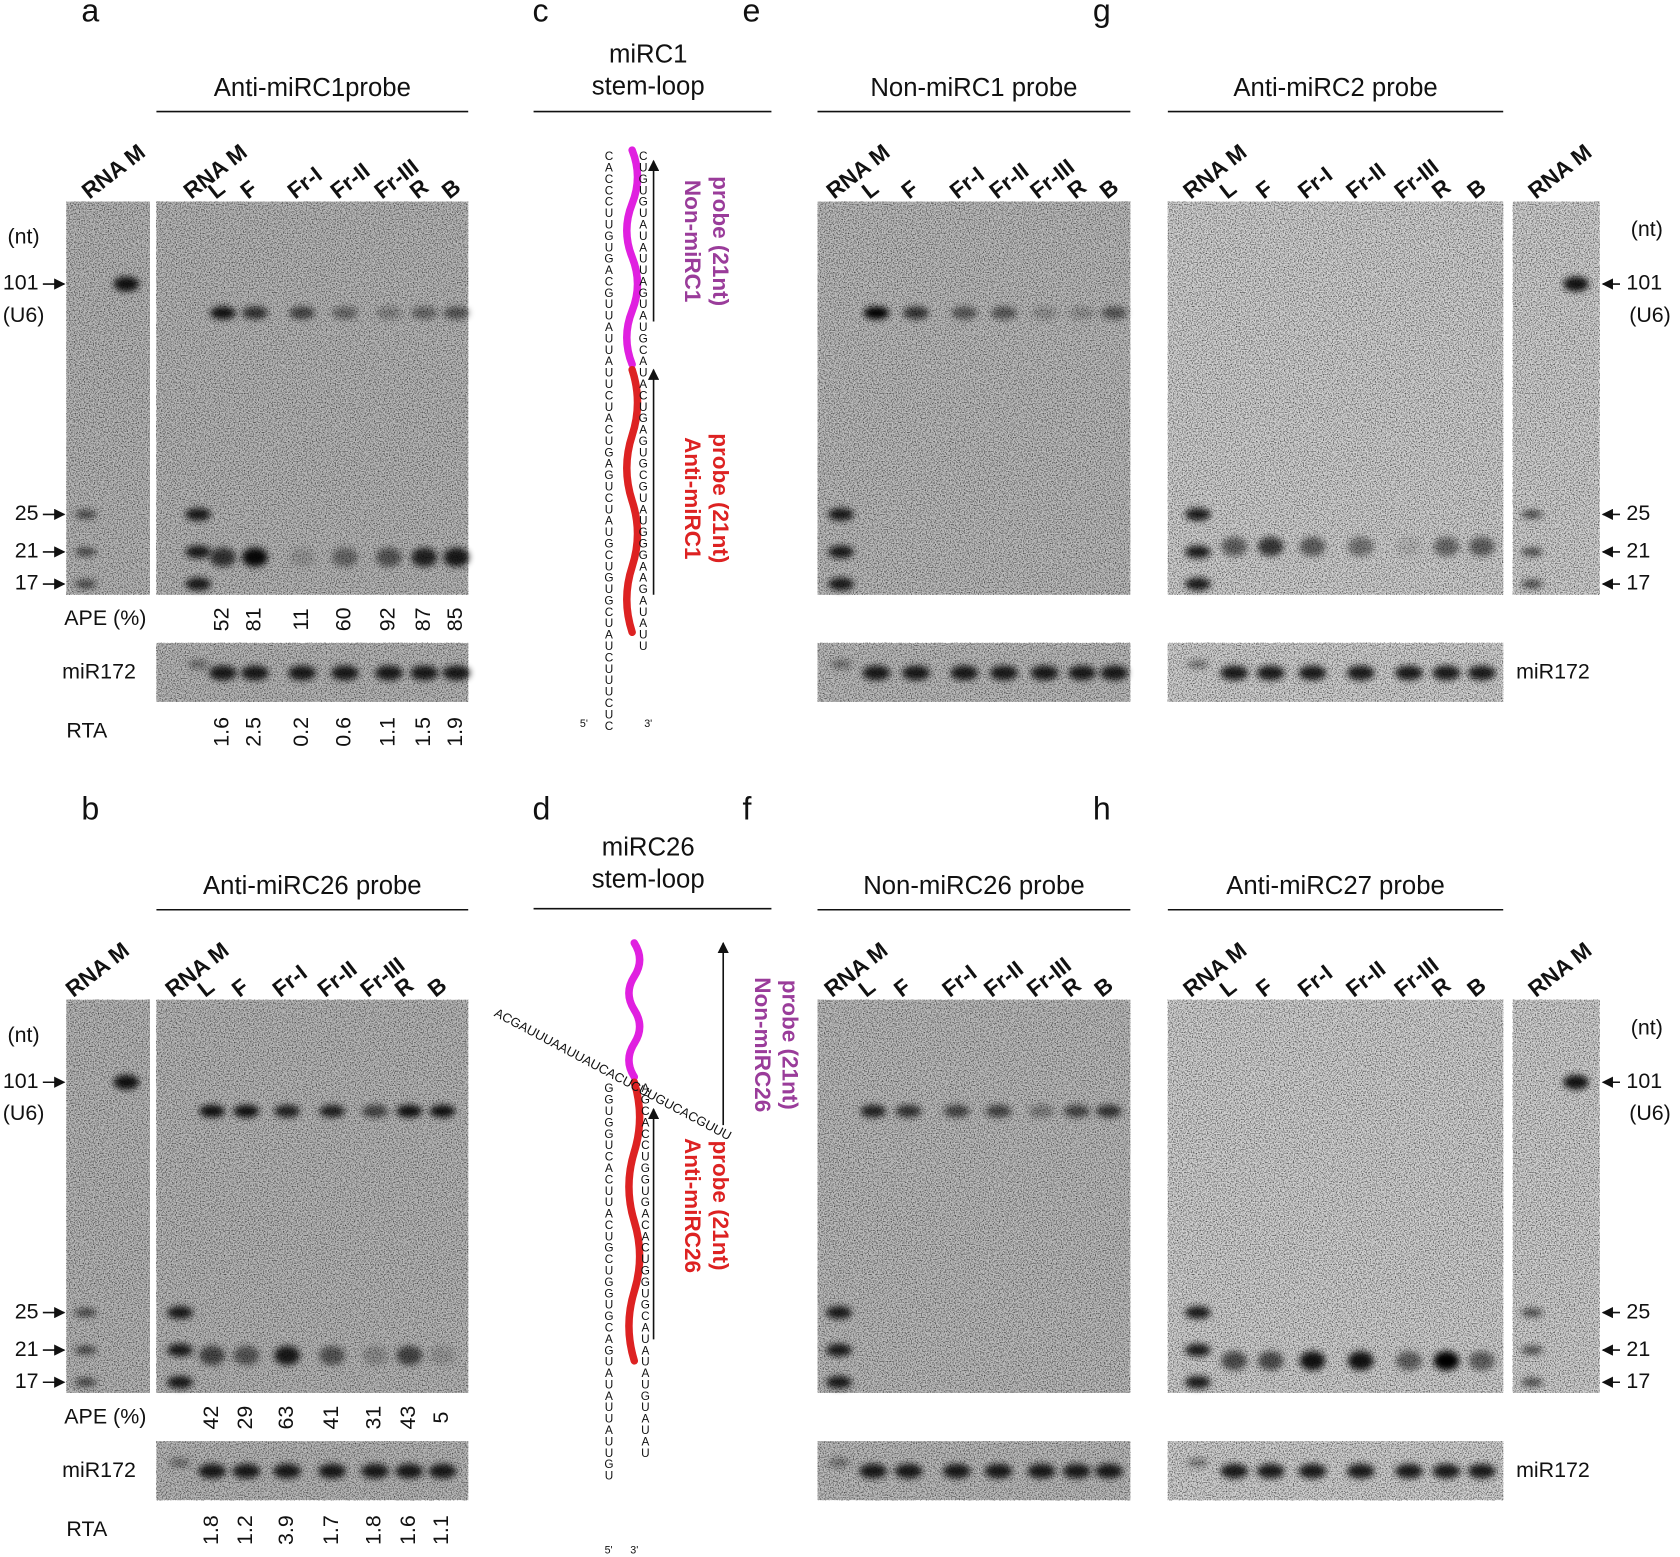  Describe the element at coordinates (973, 886) in the screenshot. I see `panel-title: Non-miRC26 probe` at that location.